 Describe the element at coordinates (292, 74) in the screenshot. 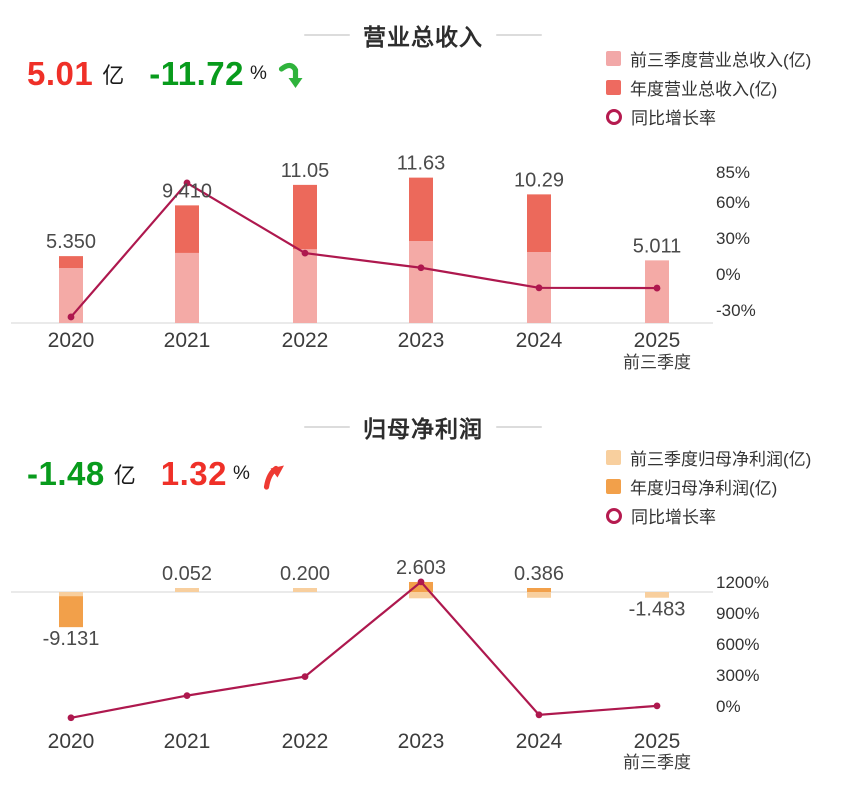

I see `down-arrow-icon` at that location.